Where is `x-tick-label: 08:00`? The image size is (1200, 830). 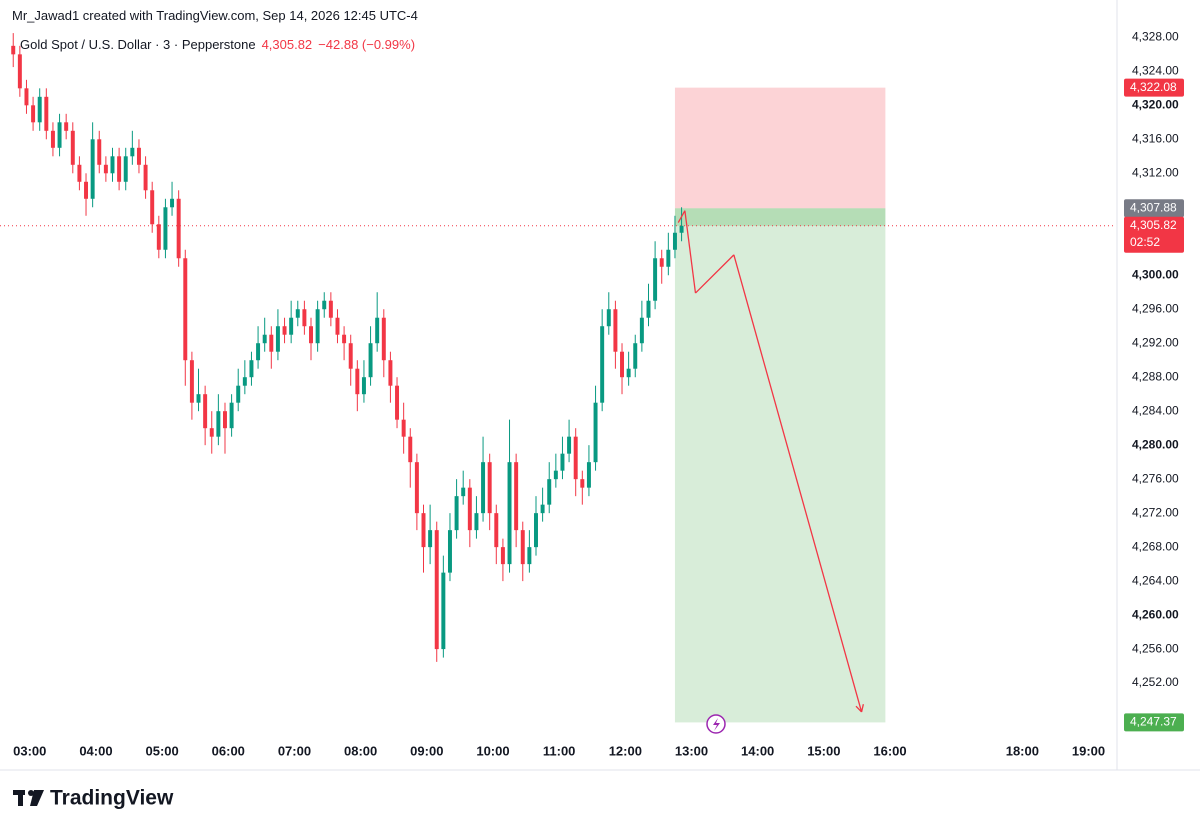
x-tick-label: 08:00 is located at coordinates (360, 750).